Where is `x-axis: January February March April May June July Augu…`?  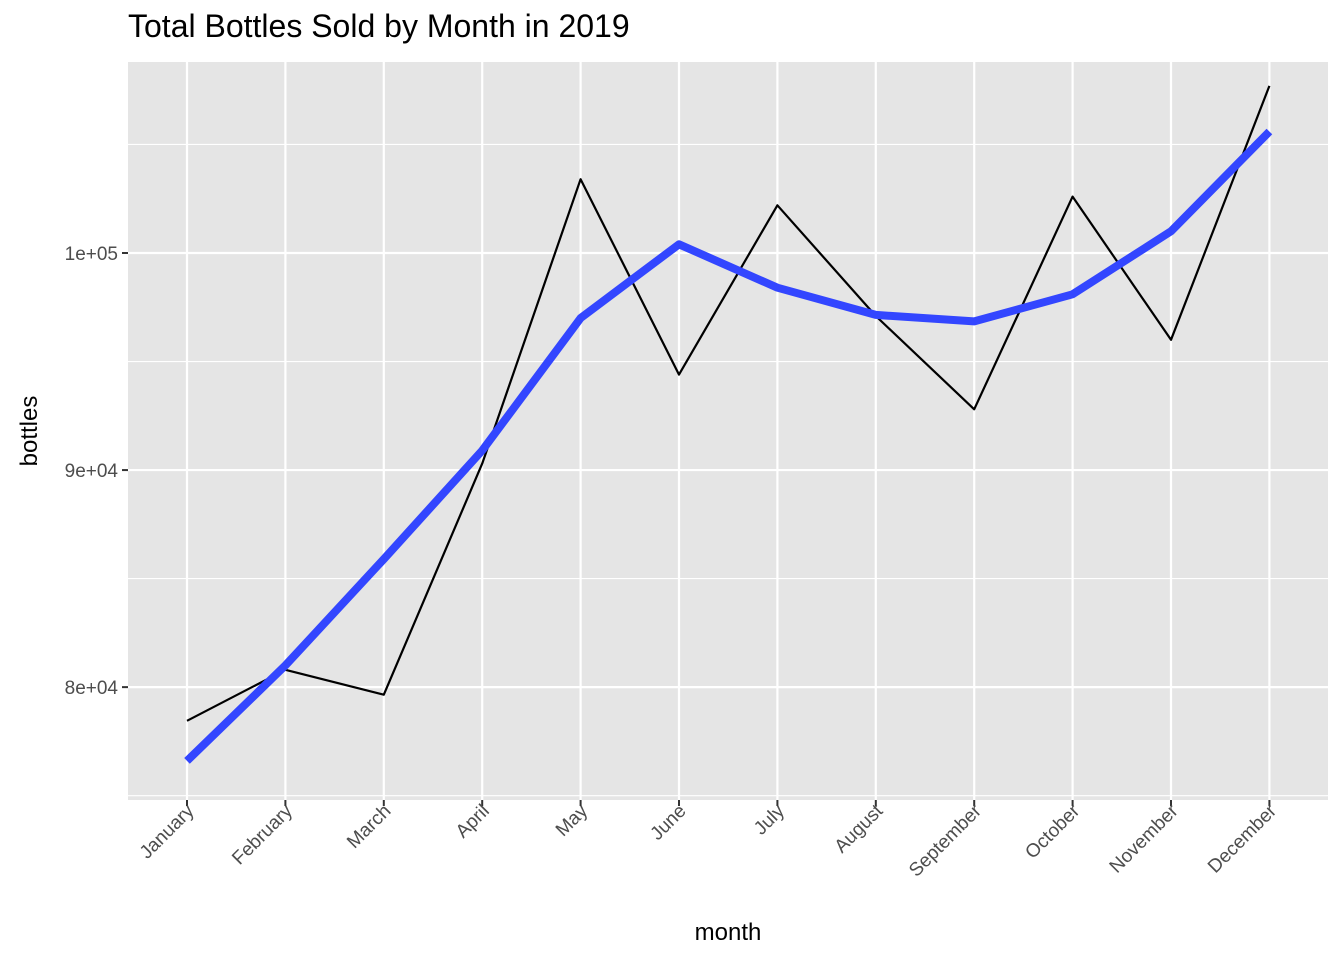
x-axis: January February March April May June July Augu… is located at coordinates (708, 840).